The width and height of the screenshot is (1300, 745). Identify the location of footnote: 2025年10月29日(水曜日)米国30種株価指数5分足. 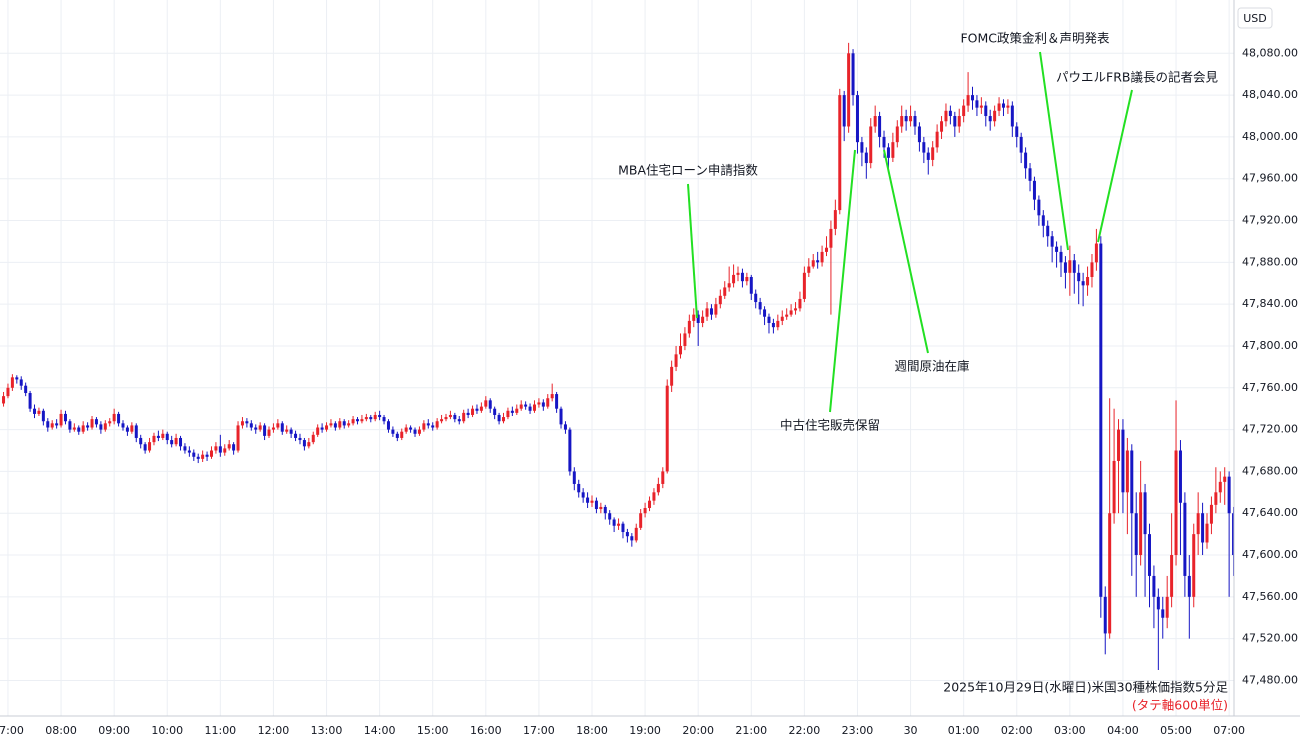
(1085, 687).